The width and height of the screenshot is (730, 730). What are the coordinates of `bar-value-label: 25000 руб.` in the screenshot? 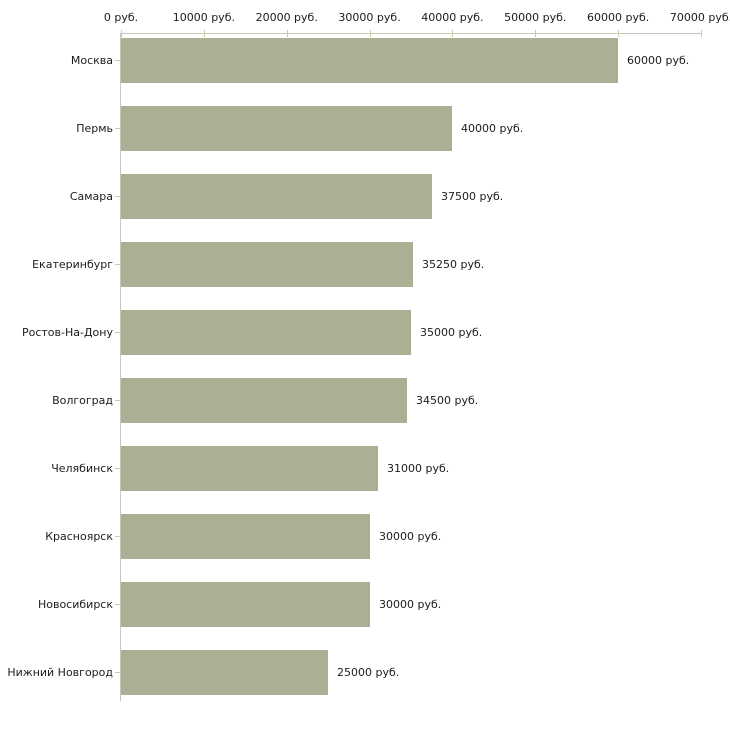 It's located at (368, 672).